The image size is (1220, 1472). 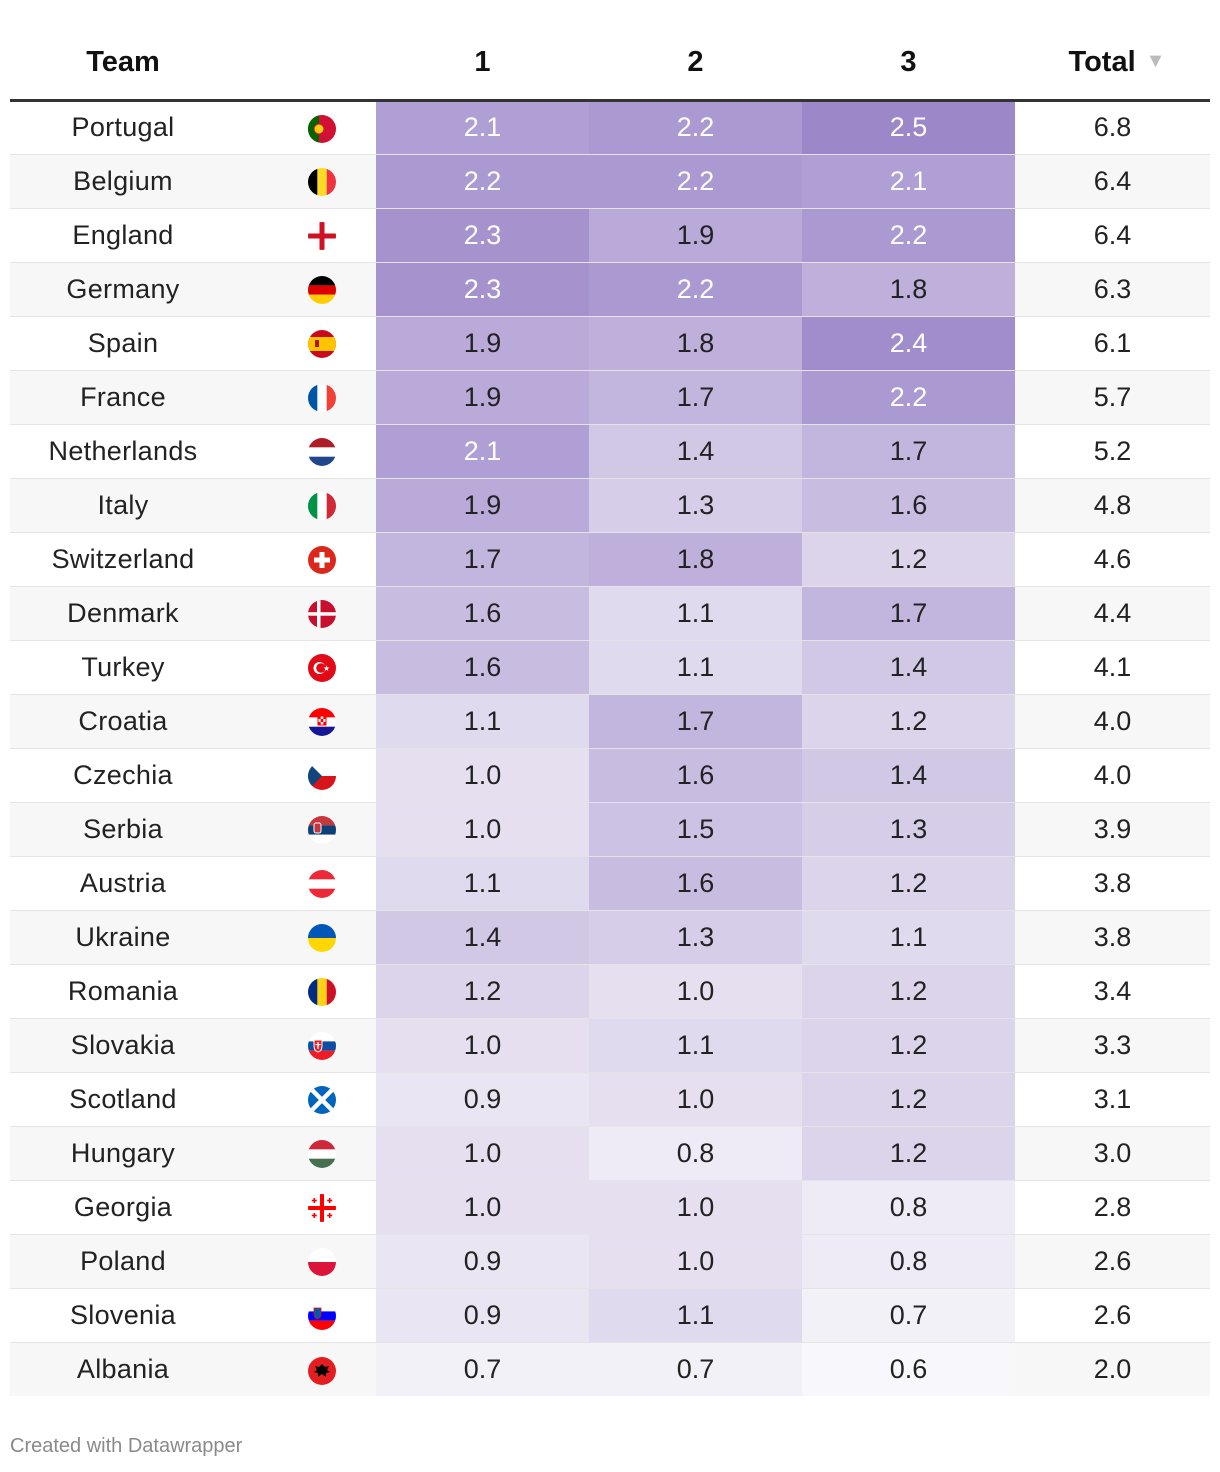 What do you see at coordinates (695, 51) in the screenshot?
I see `header-col-2: 2` at bounding box center [695, 51].